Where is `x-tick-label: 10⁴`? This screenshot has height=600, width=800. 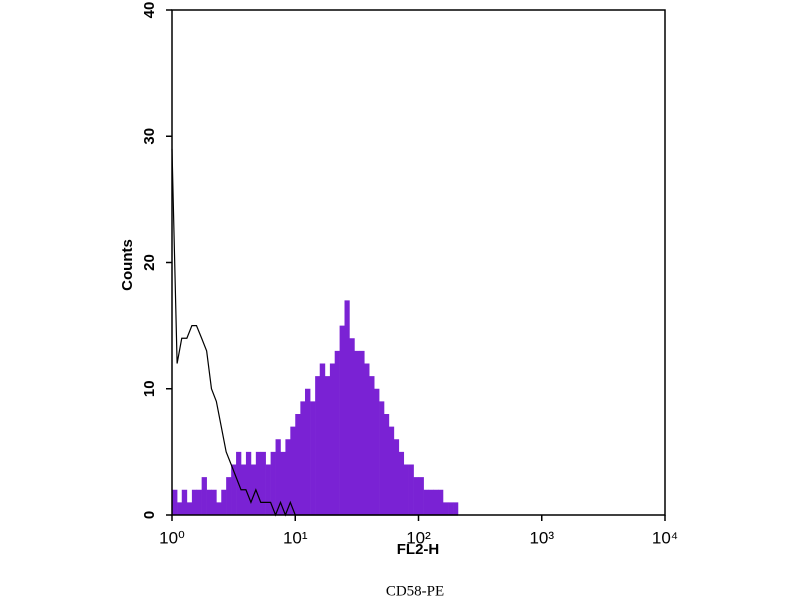
x-tick-label: 10⁴ is located at coordinates (665, 537).